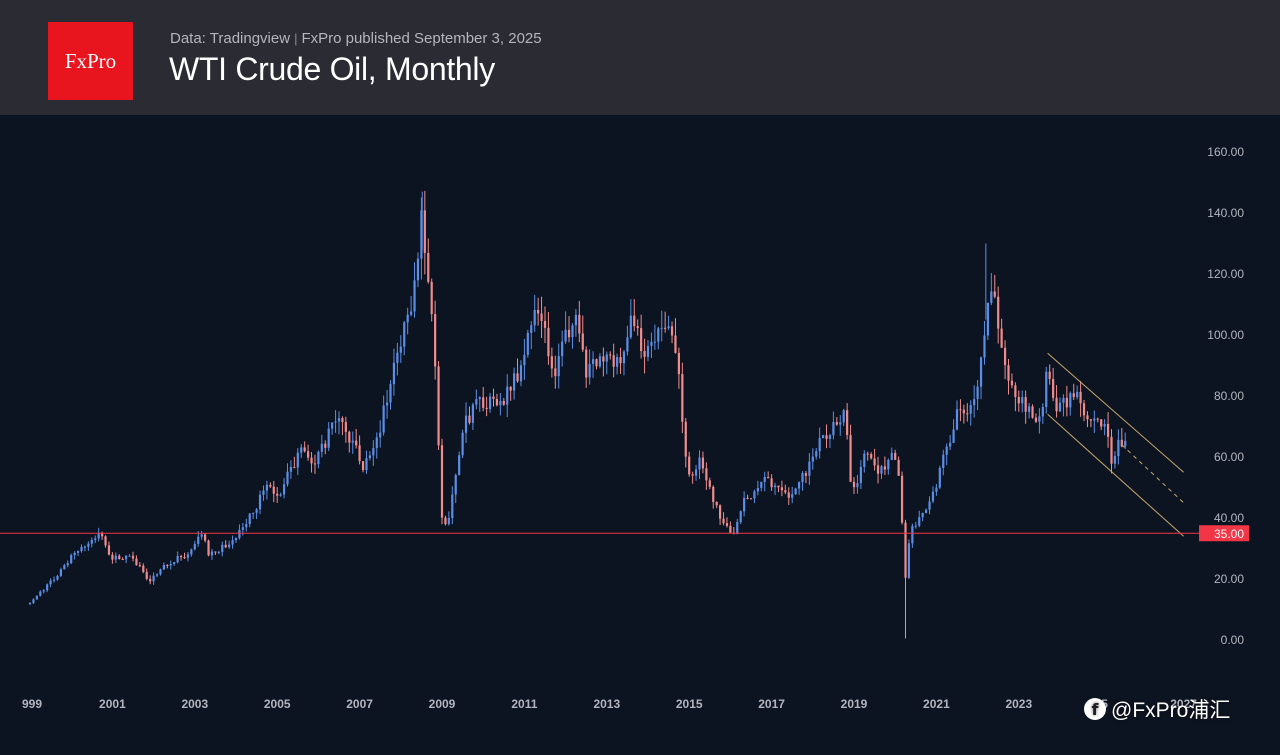  Describe the element at coordinates (1157, 709) in the screenshot. I see `watermark: f @FxPro浦汇` at that location.